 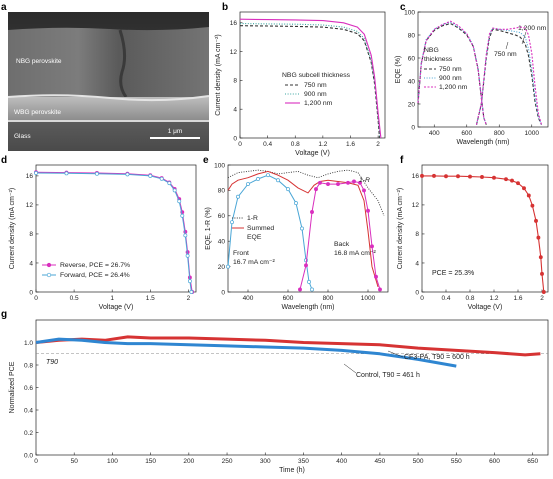 I want to click on series-group-c, so click(x=480, y=72).